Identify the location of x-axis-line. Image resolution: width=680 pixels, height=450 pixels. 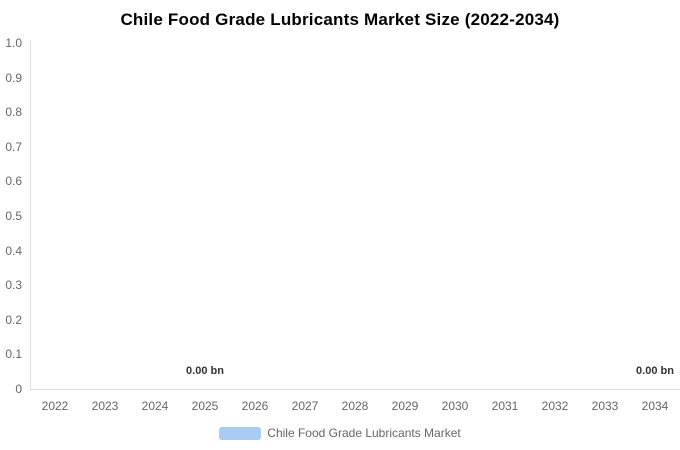
(355, 389).